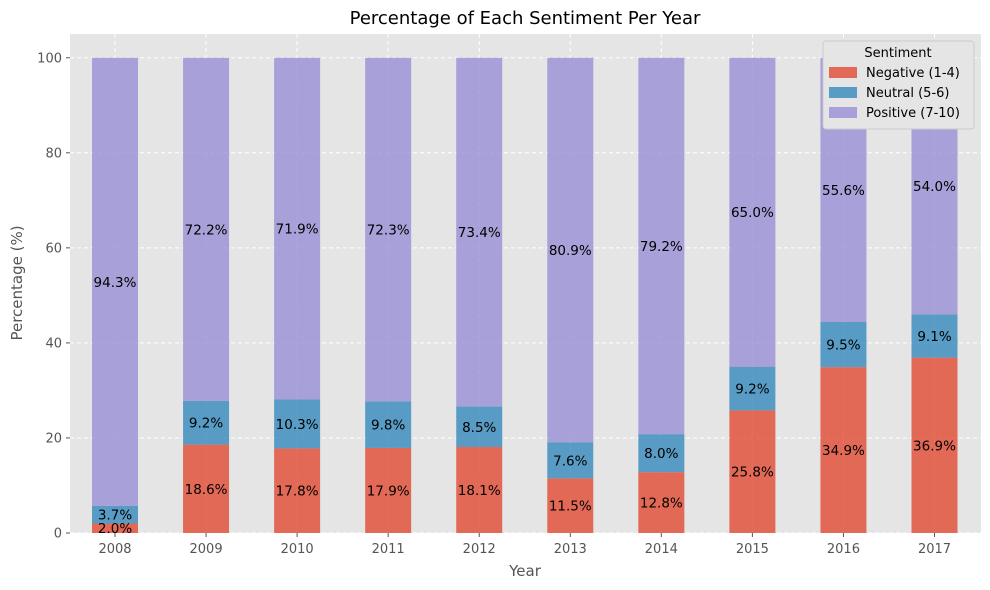 This screenshot has height=590, width=990. I want to click on data-label: 18.1%, so click(479, 491).